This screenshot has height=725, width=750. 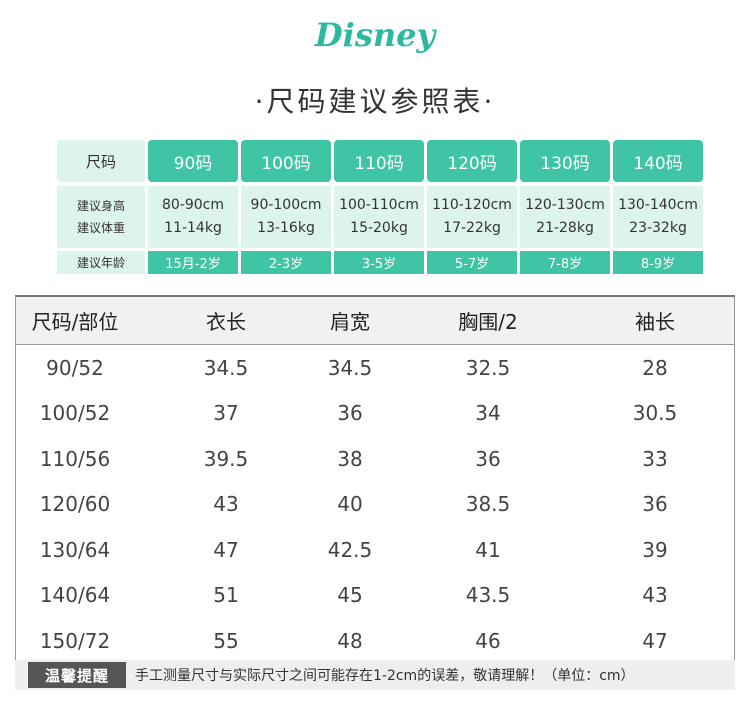 I want to click on table-cell: 38.5, so click(x=488, y=504).